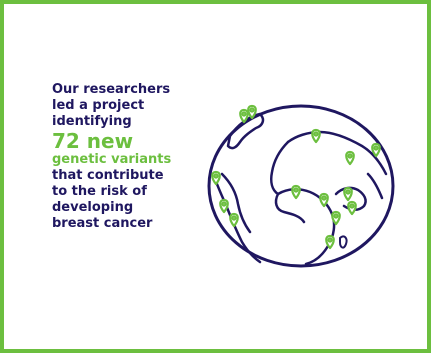  I want to click on highlight-subtitle: genetic variants, so click(112, 159).